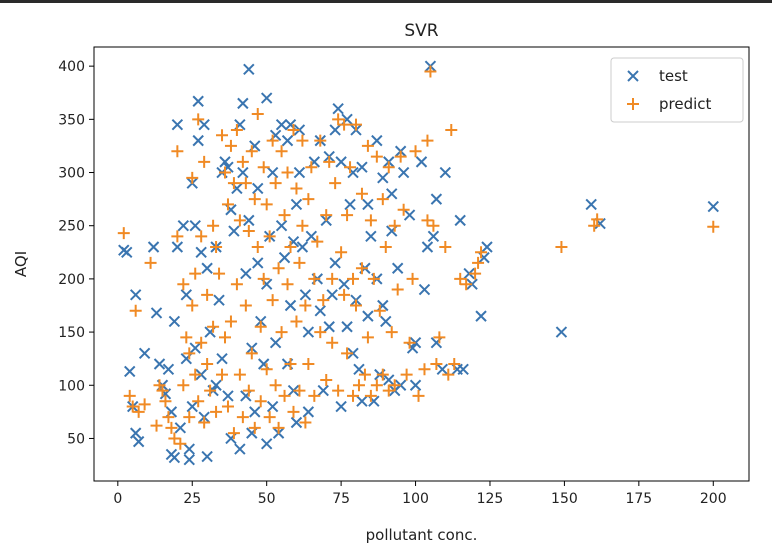  Describe the element at coordinates (21, 264) in the screenshot. I see `y-axis-label: AQI` at that location.